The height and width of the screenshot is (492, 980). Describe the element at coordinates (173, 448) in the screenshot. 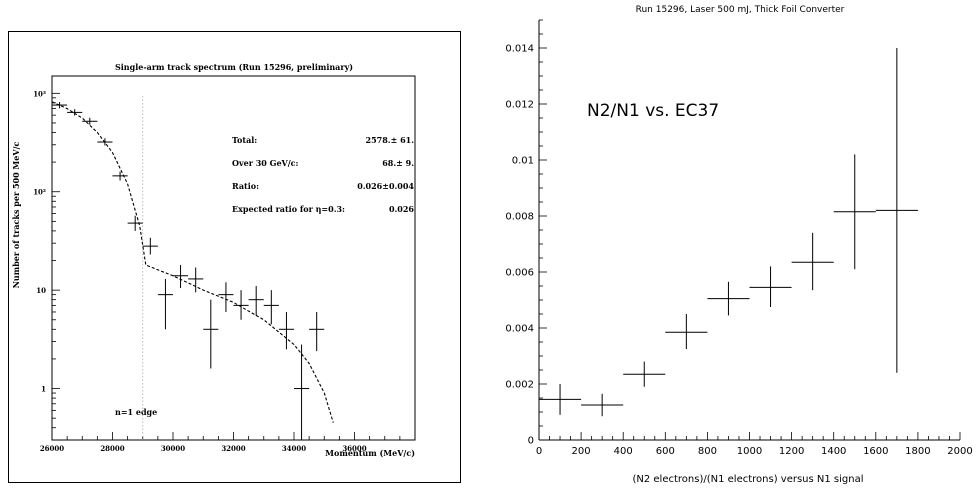

I see `x-tick-label: 30000` at that location.